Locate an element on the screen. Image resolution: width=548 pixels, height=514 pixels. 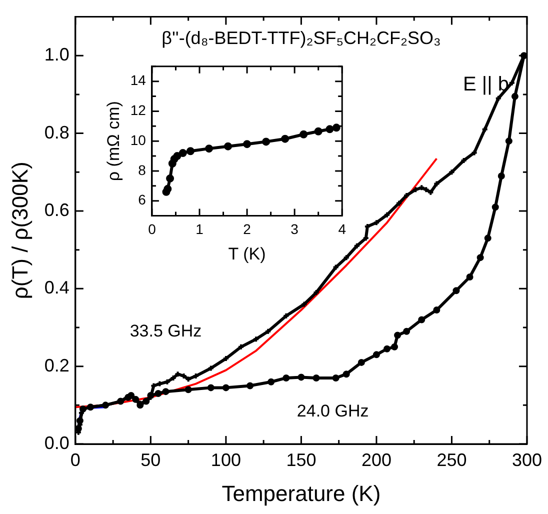
y-axis-title: ρ(T) / ρ(300K) is located at coordinates (19, 231).